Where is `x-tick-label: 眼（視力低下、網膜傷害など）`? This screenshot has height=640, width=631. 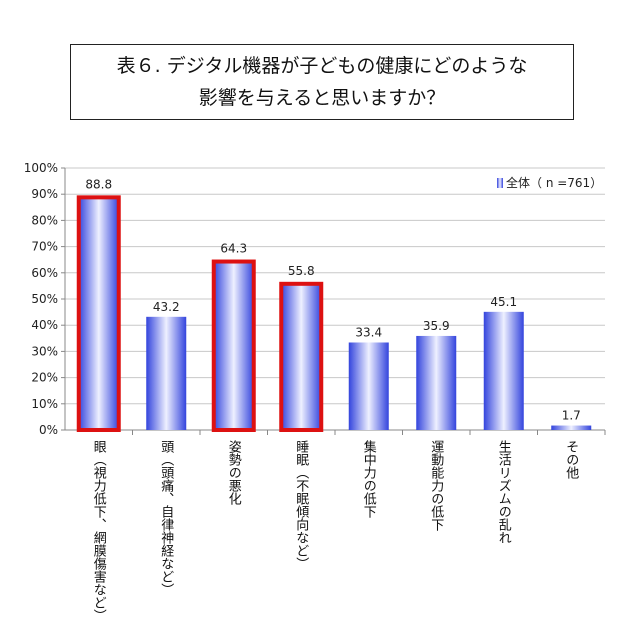
x-tick-label: 眼（視力低下、網膜傷害など） is located at coordinates (98, 531).